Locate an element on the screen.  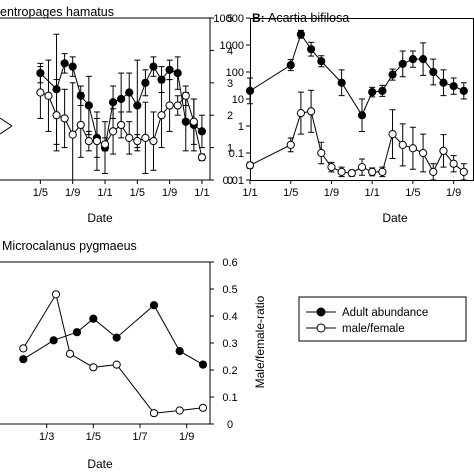
y-tick-label: 3 is located at coordinates (230, 84).